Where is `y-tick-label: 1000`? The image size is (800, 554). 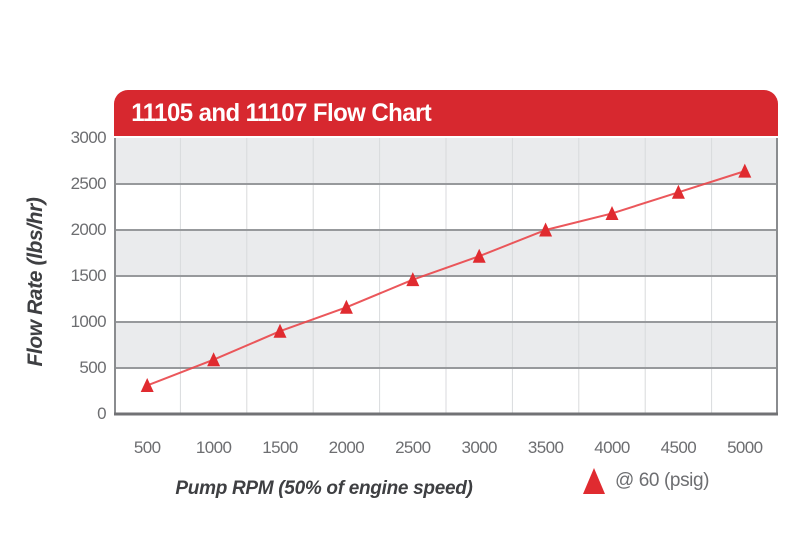 y-tick-label: 1000 is located at coordinates (88, 321).